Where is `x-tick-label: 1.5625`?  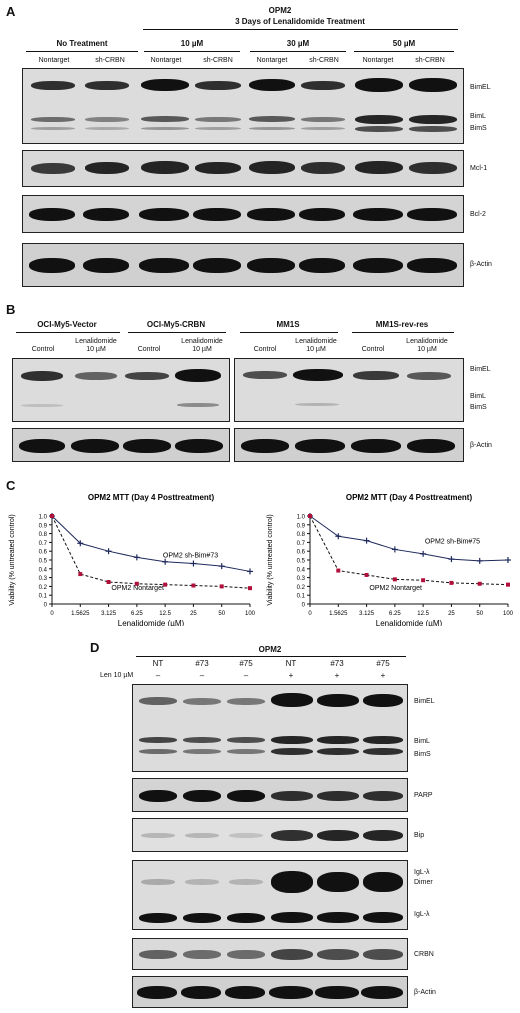 x-tick-label: 1.5625 is located at coordinates (338, 614).